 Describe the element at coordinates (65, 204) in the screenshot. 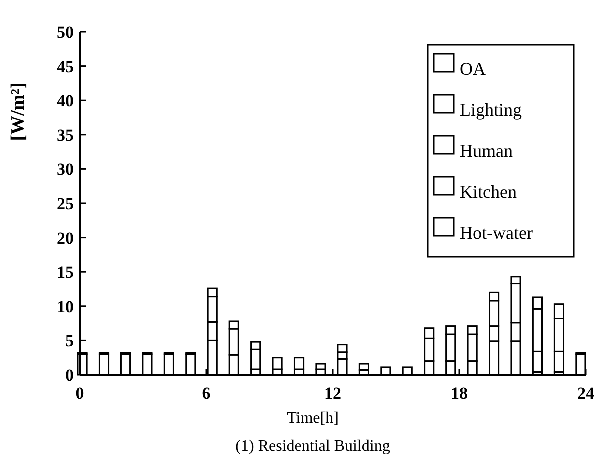

I see `y-tick-label: 25` at that location.